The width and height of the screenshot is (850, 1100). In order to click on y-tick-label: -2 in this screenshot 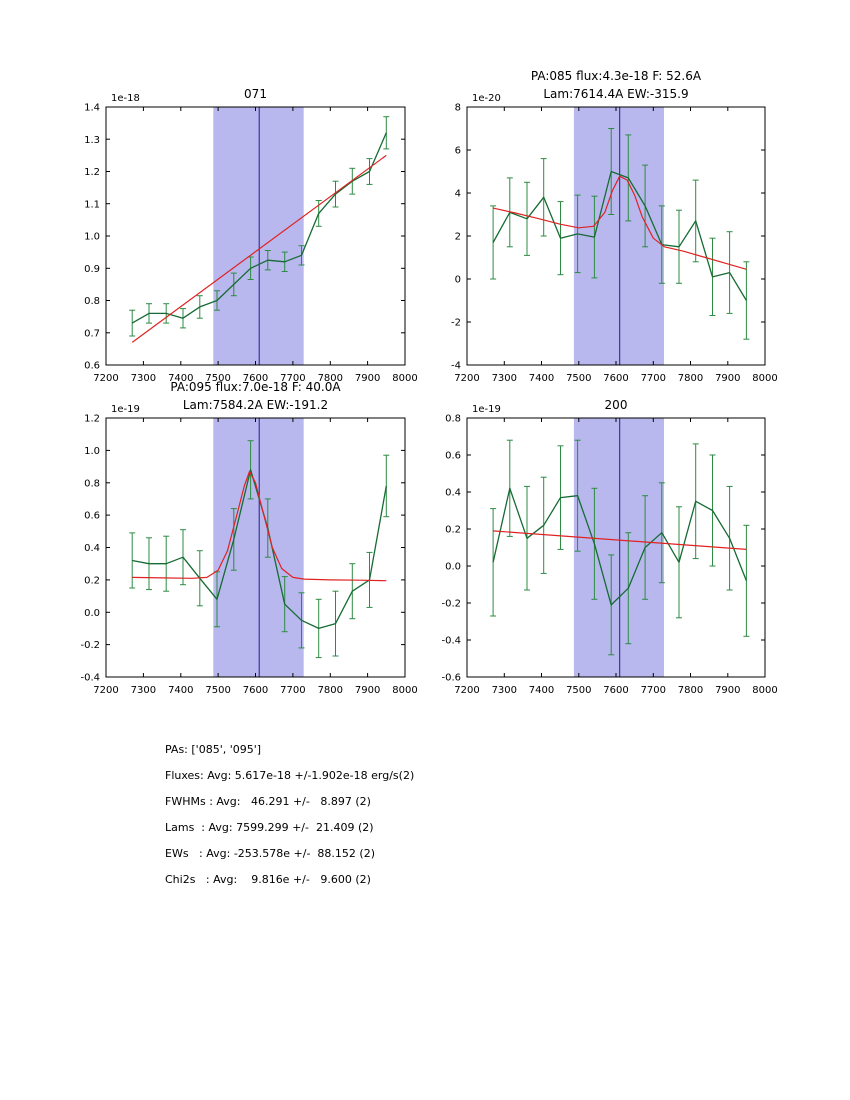, I will do `click(456, 323)`.